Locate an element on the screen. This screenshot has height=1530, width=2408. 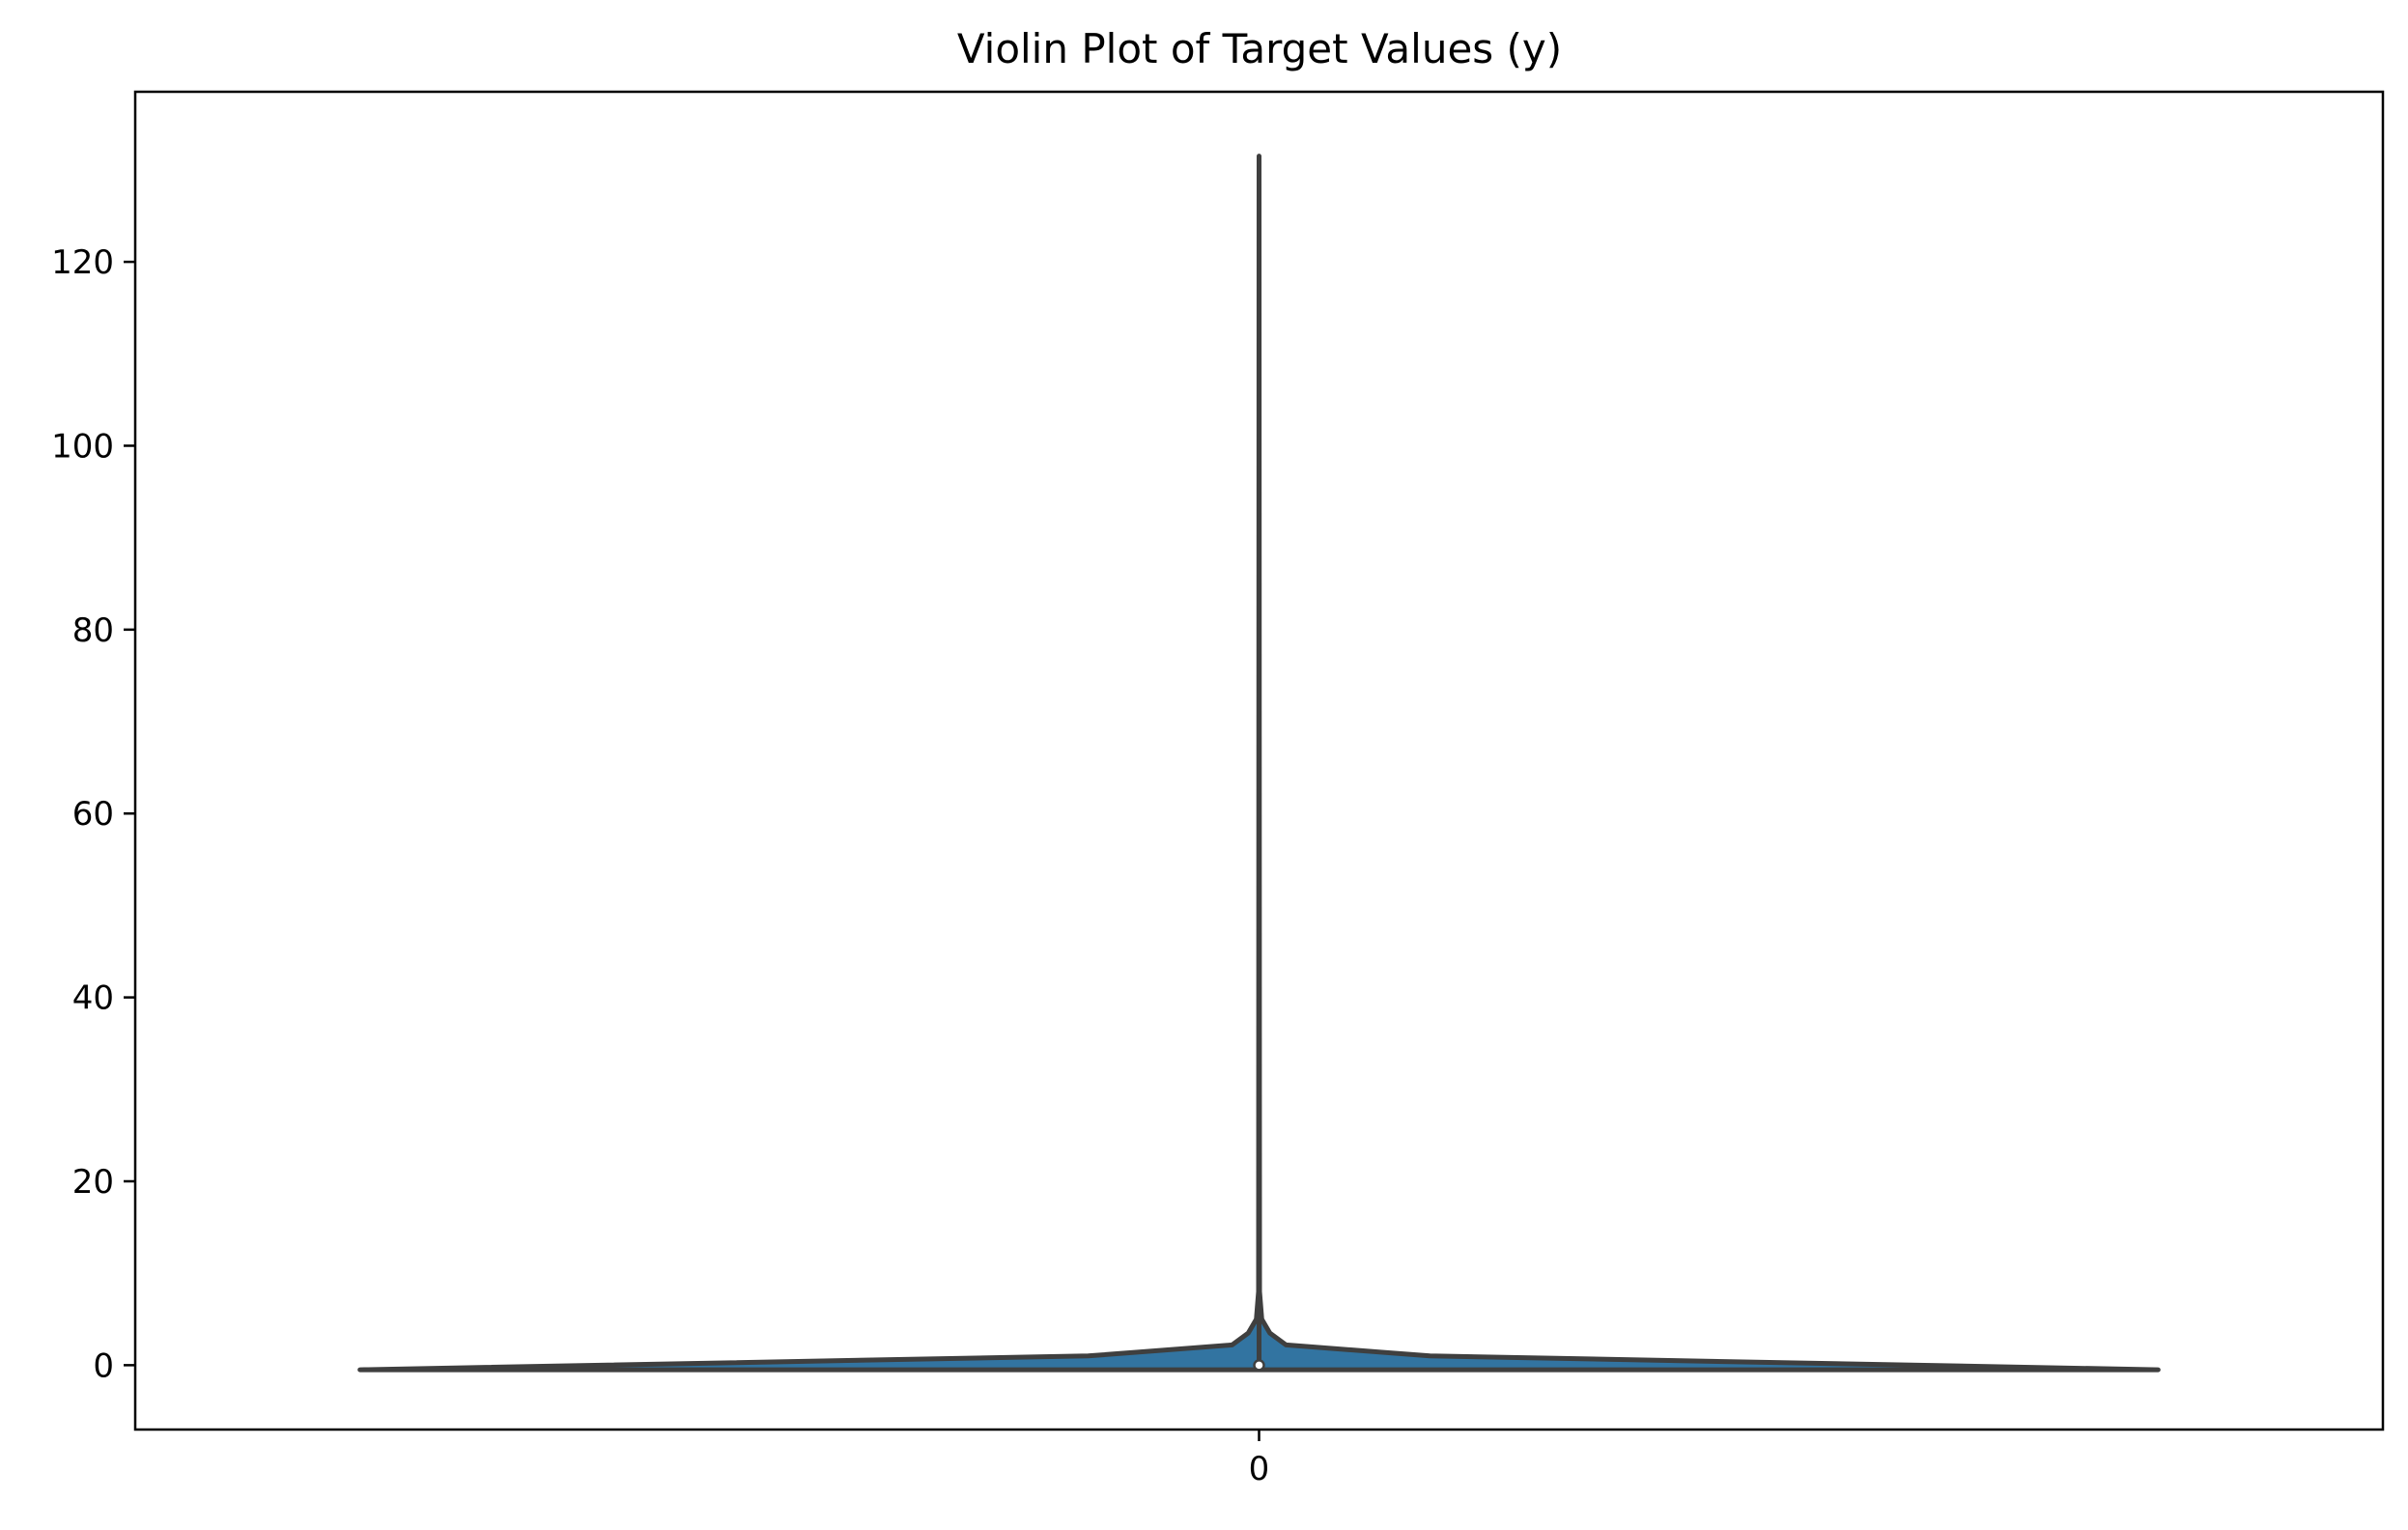
x-axis: 0 is located at coordinates (1259, 1459).